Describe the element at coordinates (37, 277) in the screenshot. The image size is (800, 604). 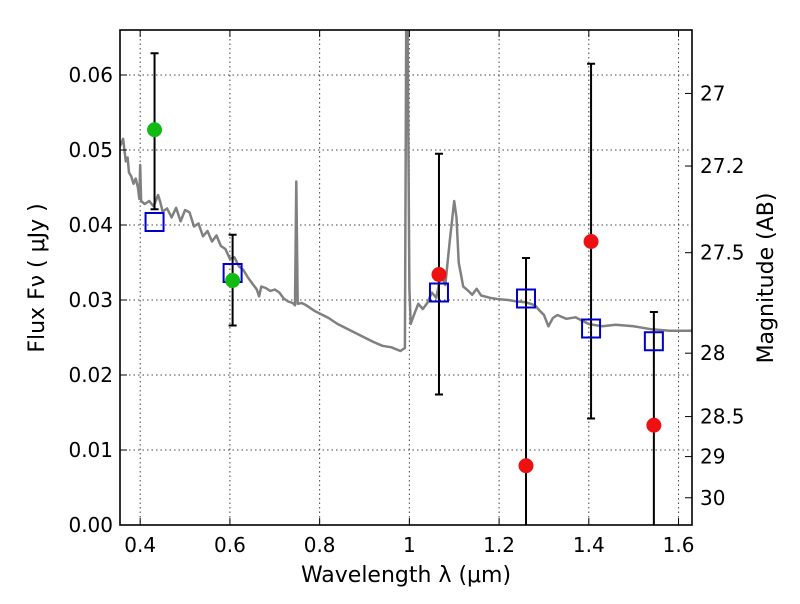
I see `y-axis-label: Flux Fν ( μJy )` at that location.